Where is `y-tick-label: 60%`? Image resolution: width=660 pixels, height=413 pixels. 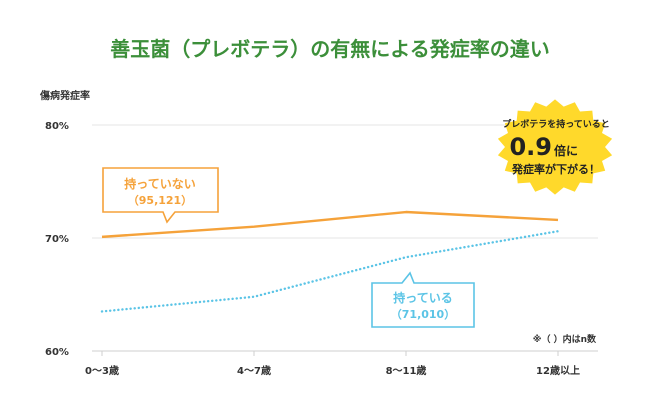
y-tick-label: 60% is located at coordinates (57, 352).